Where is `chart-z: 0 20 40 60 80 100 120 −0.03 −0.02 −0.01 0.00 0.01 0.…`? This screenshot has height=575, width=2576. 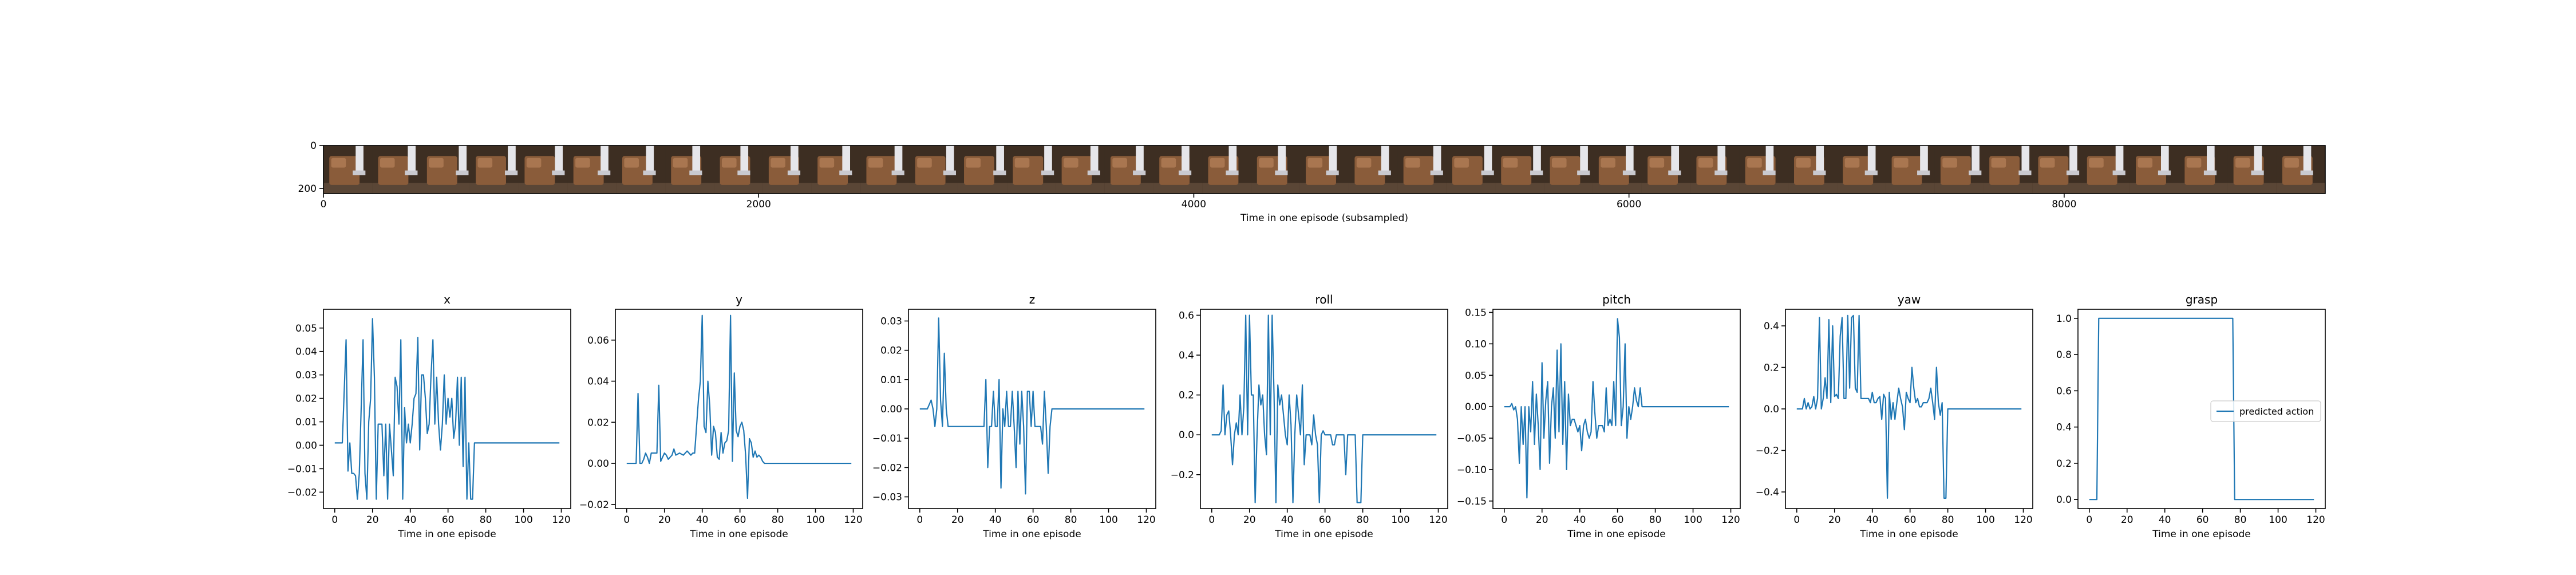 chart-z: 0 20 40 60 80 100 120 −0.03 −0.02 −0.01 0.00 0.01 0.… is located at coordinates (1014, 416).